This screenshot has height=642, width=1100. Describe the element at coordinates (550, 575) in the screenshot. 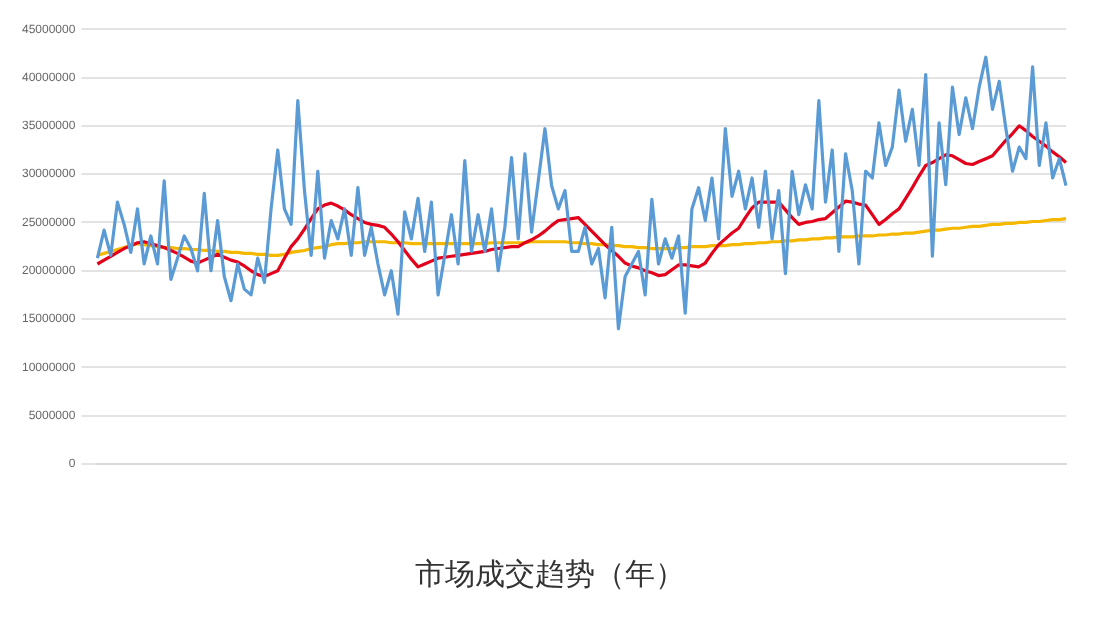

I see `text: 市场成交趋势（年）` at that location.